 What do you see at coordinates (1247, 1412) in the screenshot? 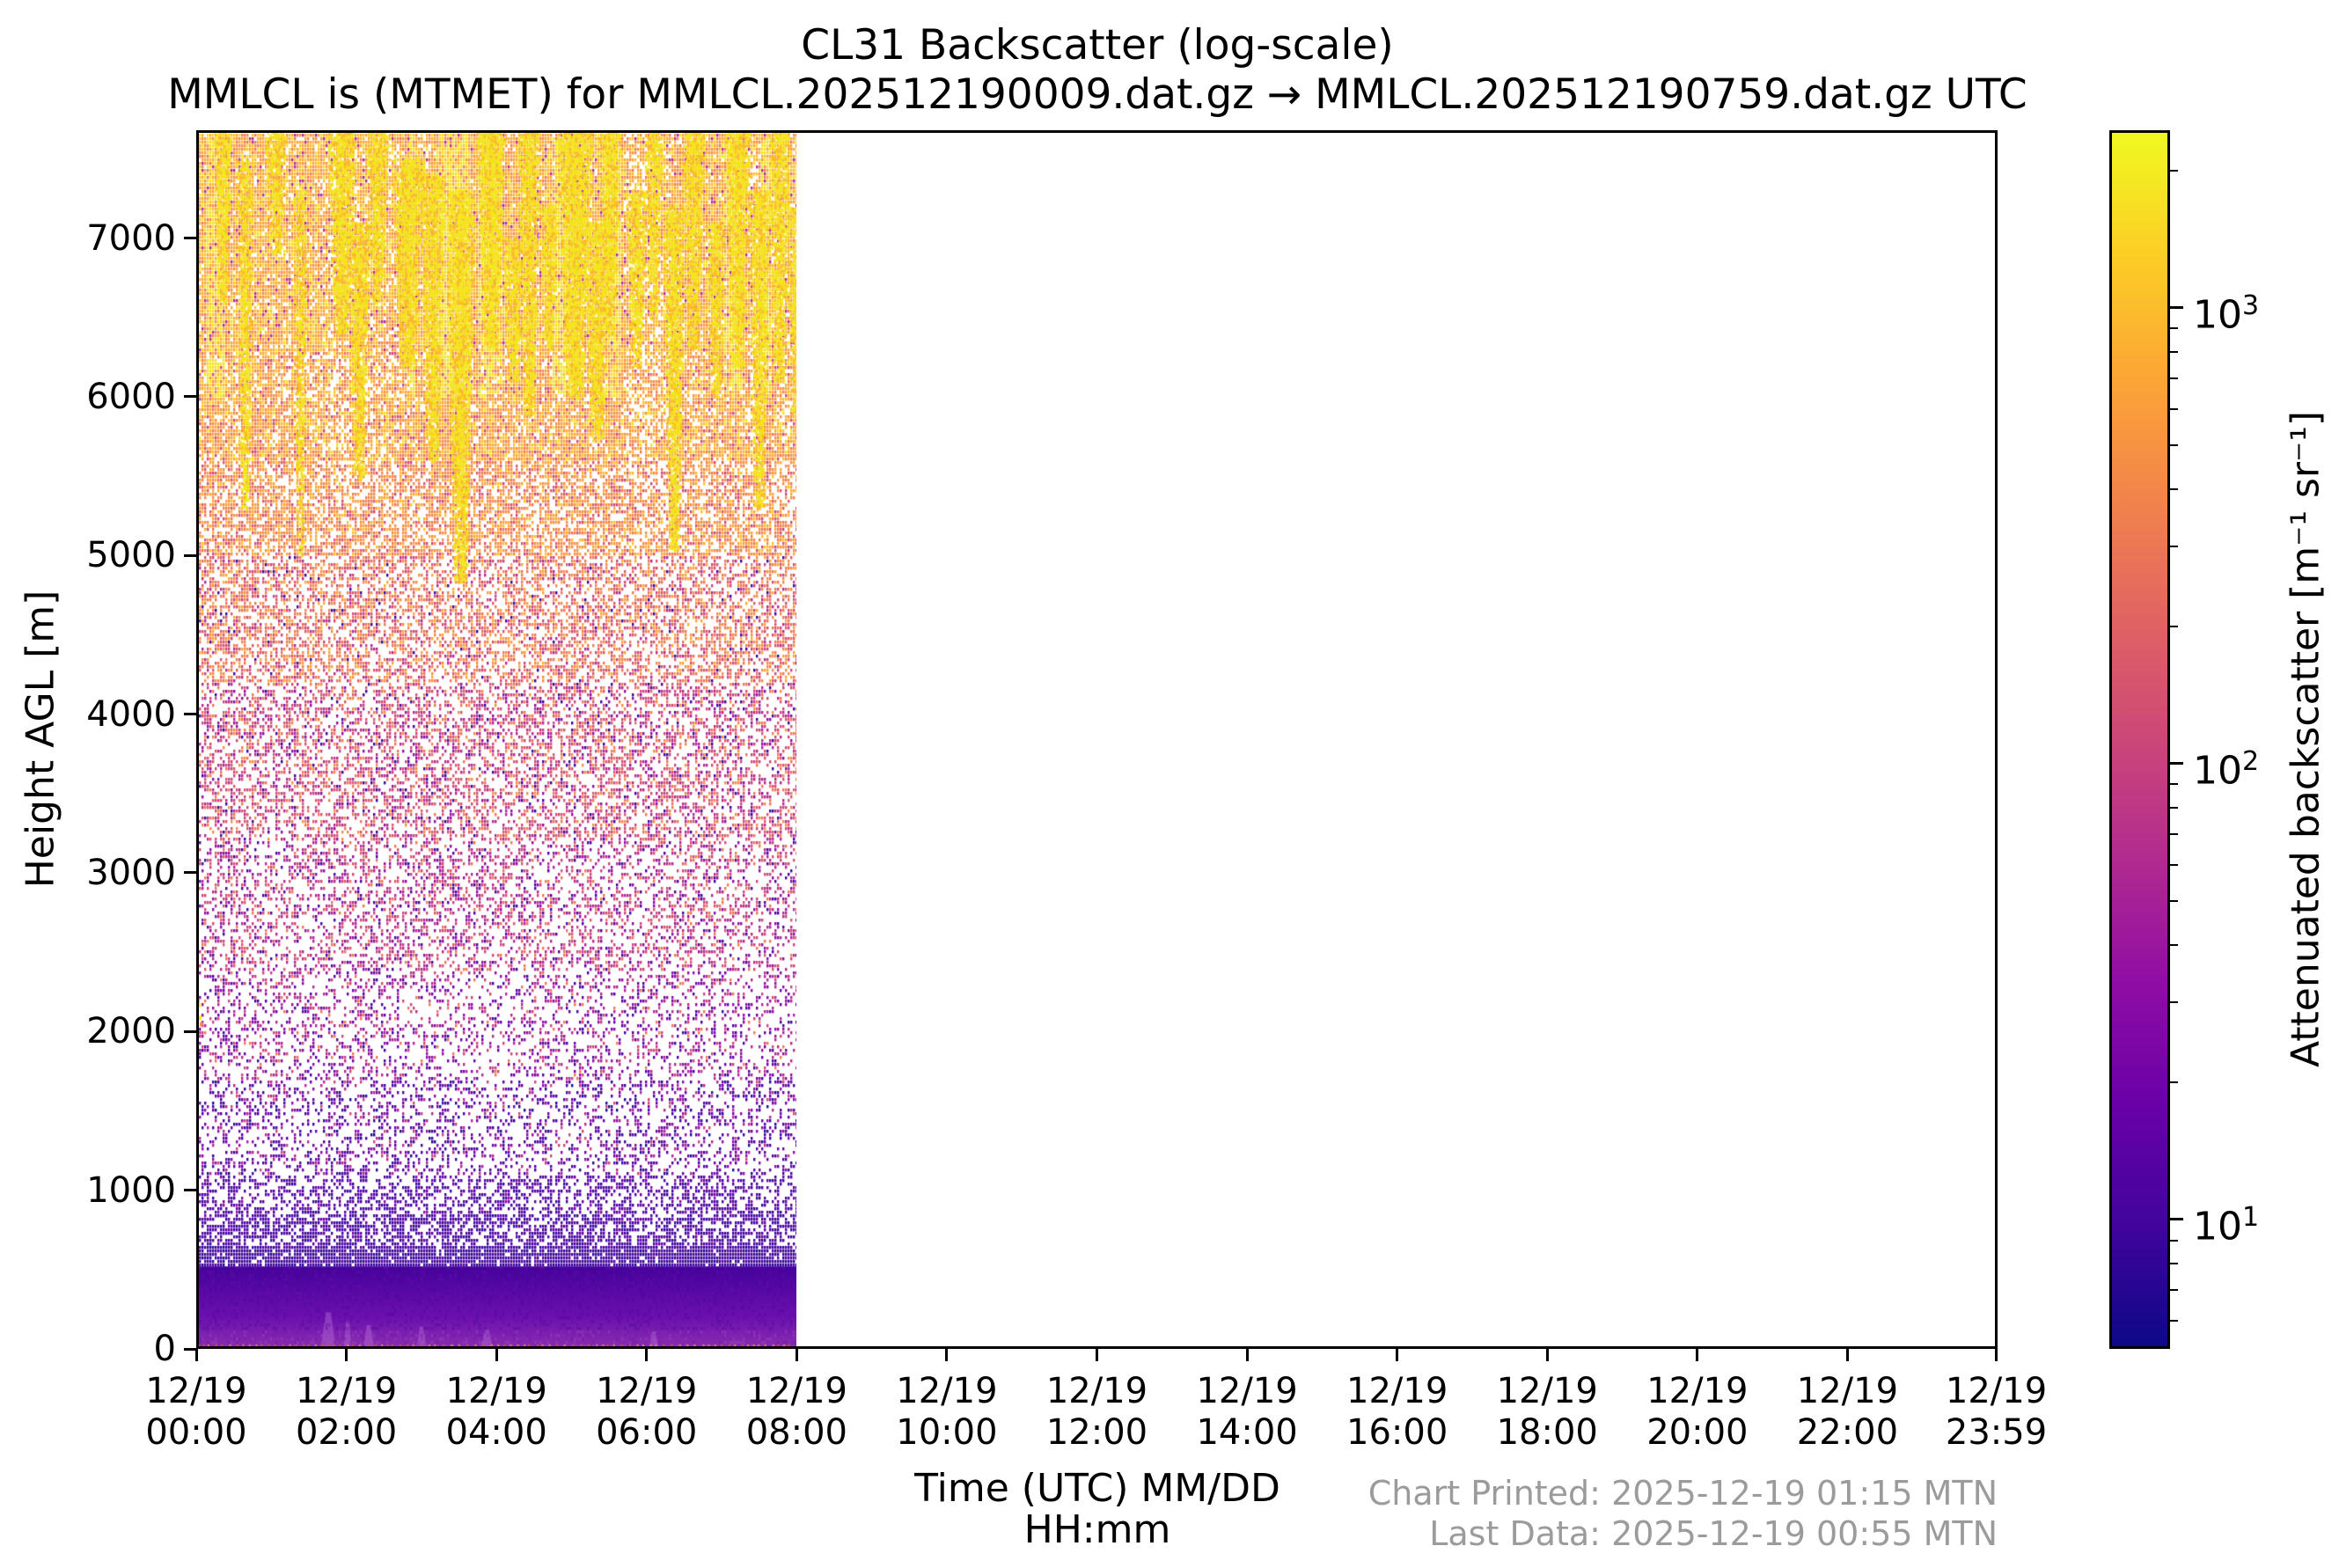
I see `x-tick-label: 12/19 14:00` at bounding box center [1247, 1412].